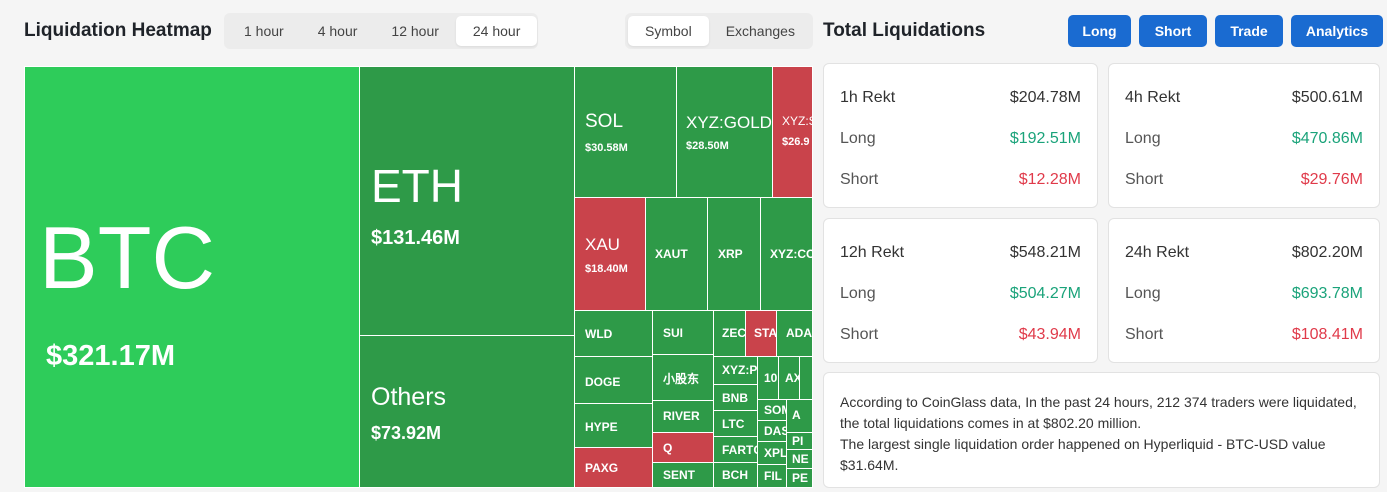 The height and width of the screenshot is (492, 1387). I want to click on tile-paxg: PAXG, so click(613, 467).